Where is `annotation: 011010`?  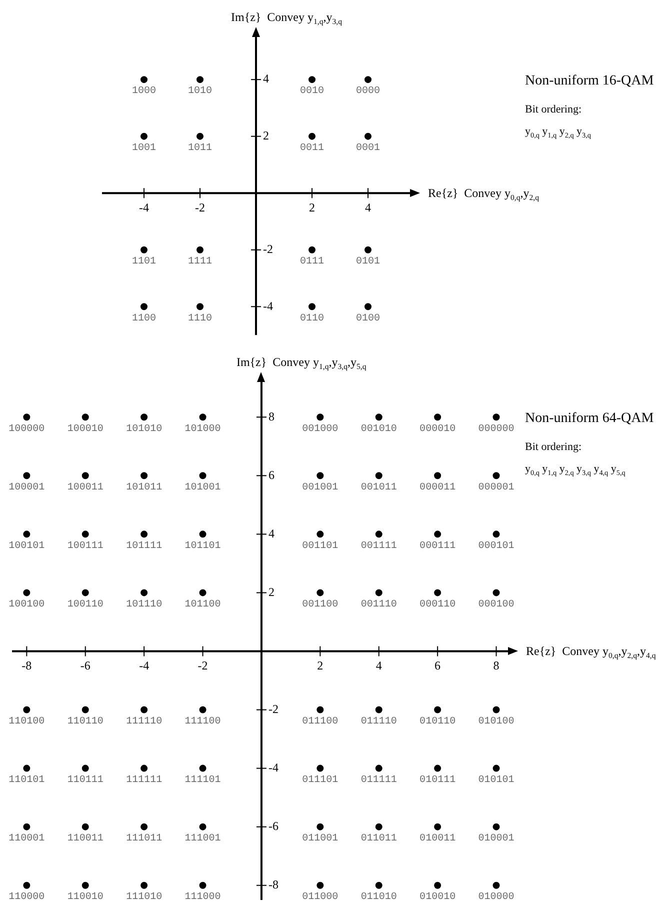
annotation: 011010 is located at coordinates (378, 898).